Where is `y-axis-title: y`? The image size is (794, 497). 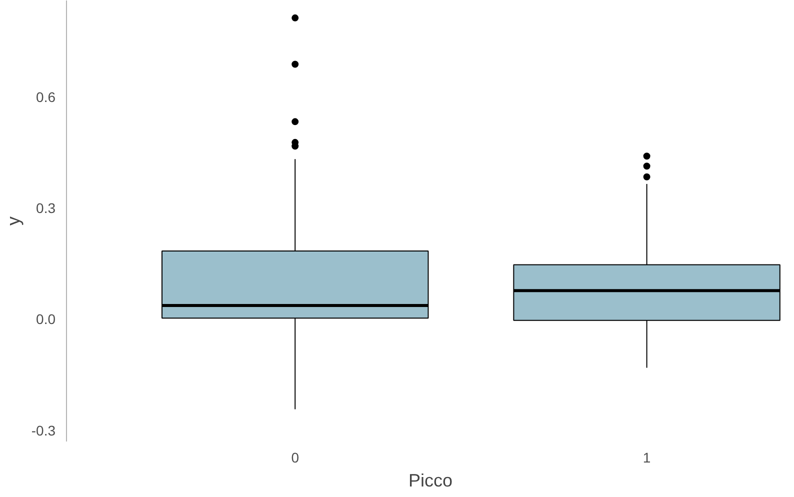 y-axis-title: y is located at coordinates (13, 221).